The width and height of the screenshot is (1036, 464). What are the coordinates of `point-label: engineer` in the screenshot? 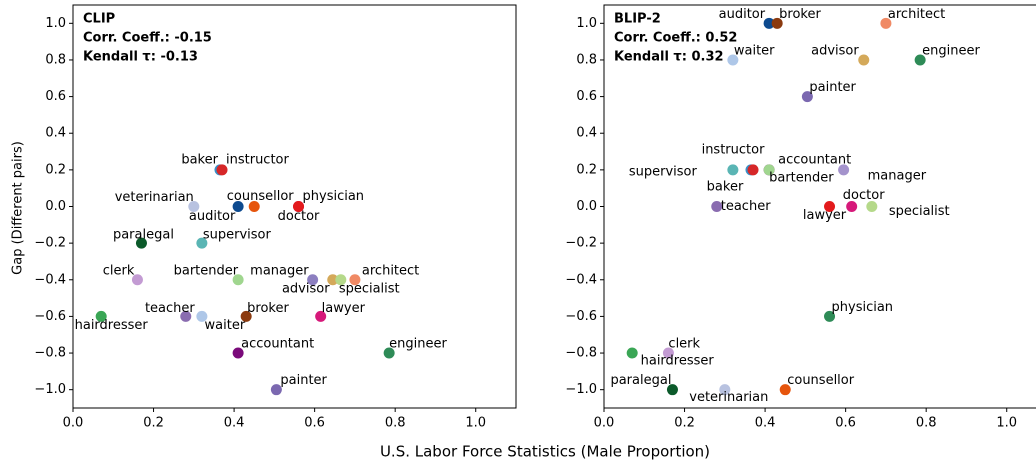 It's located at (951, 50).